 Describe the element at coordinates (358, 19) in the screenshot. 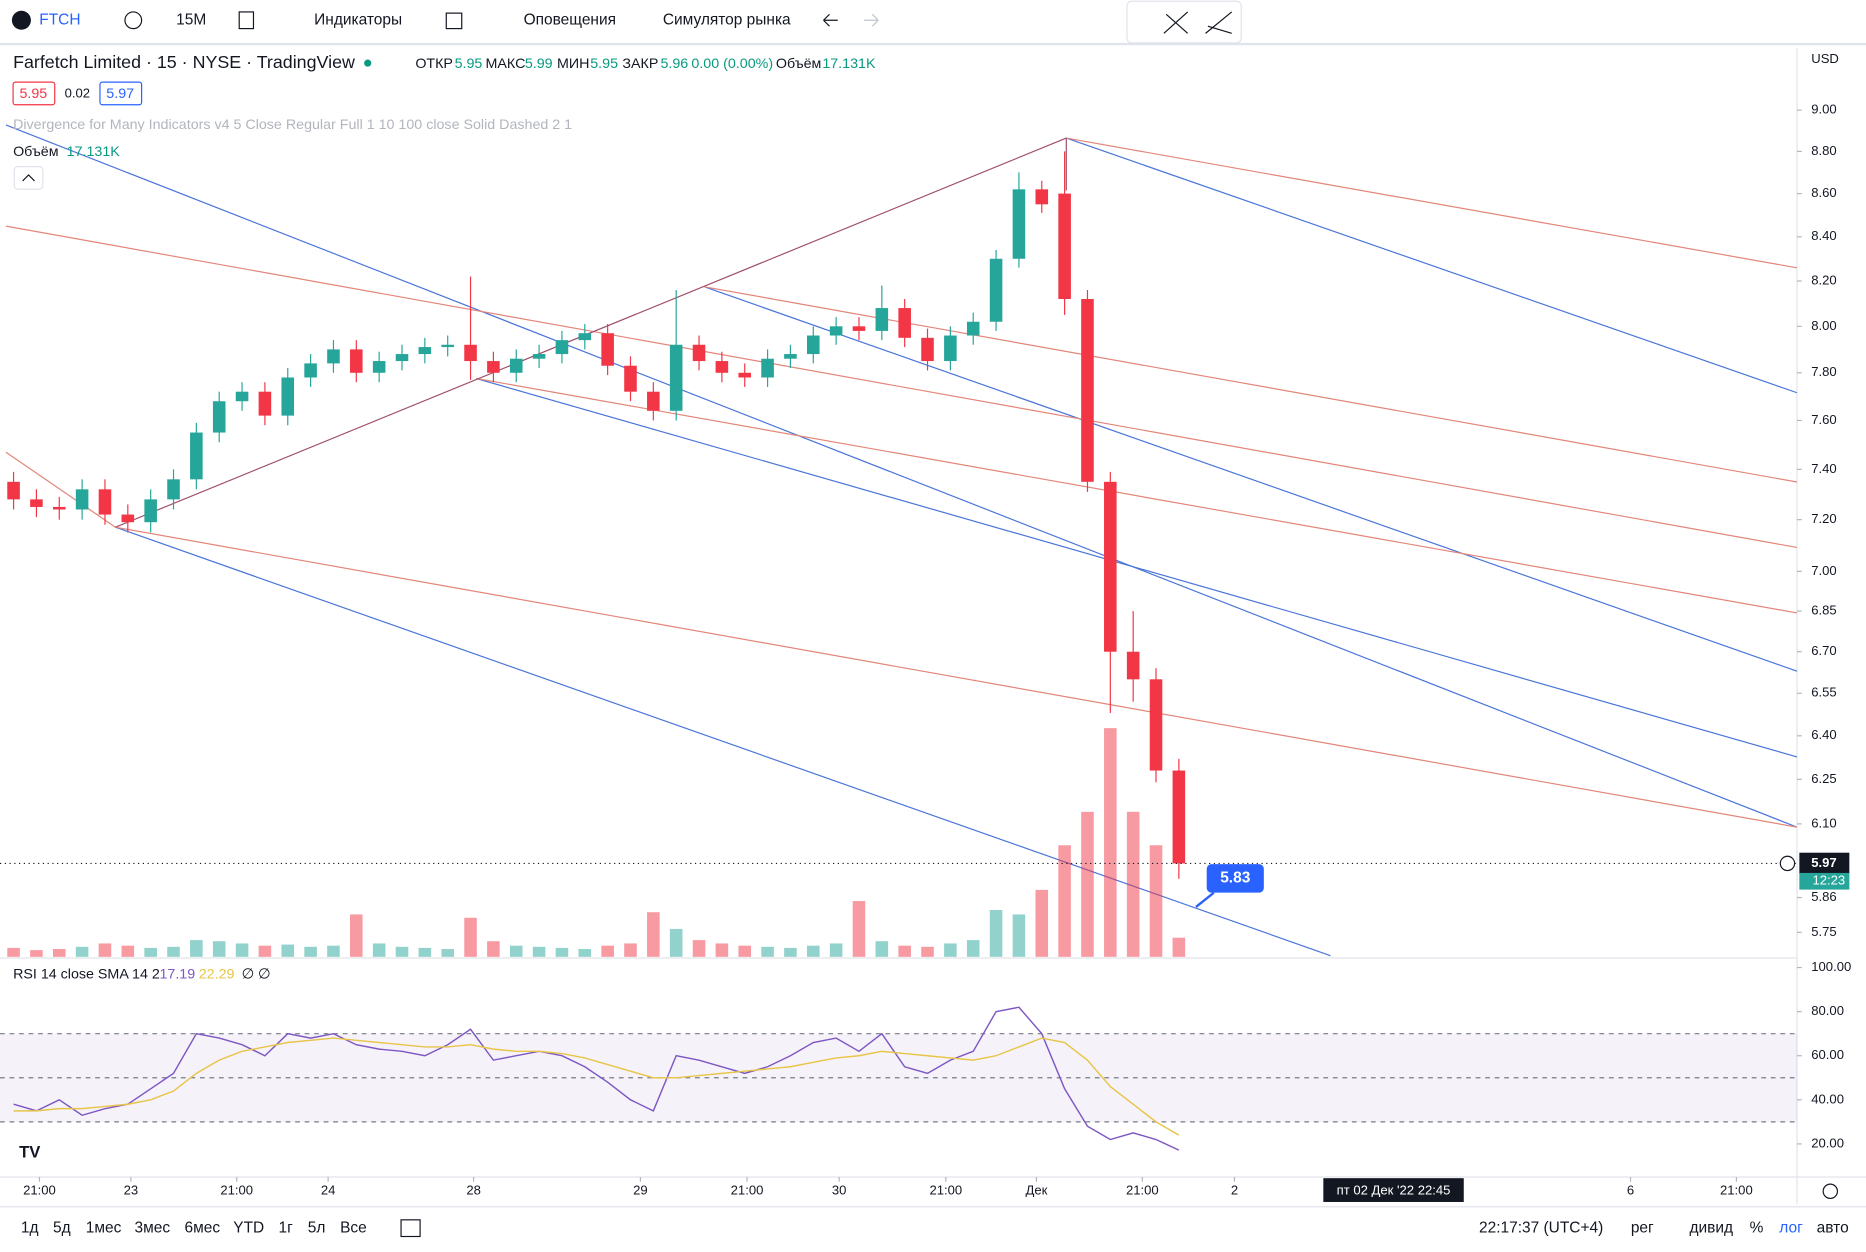

I see `indicators: Индикаторы` at that location.